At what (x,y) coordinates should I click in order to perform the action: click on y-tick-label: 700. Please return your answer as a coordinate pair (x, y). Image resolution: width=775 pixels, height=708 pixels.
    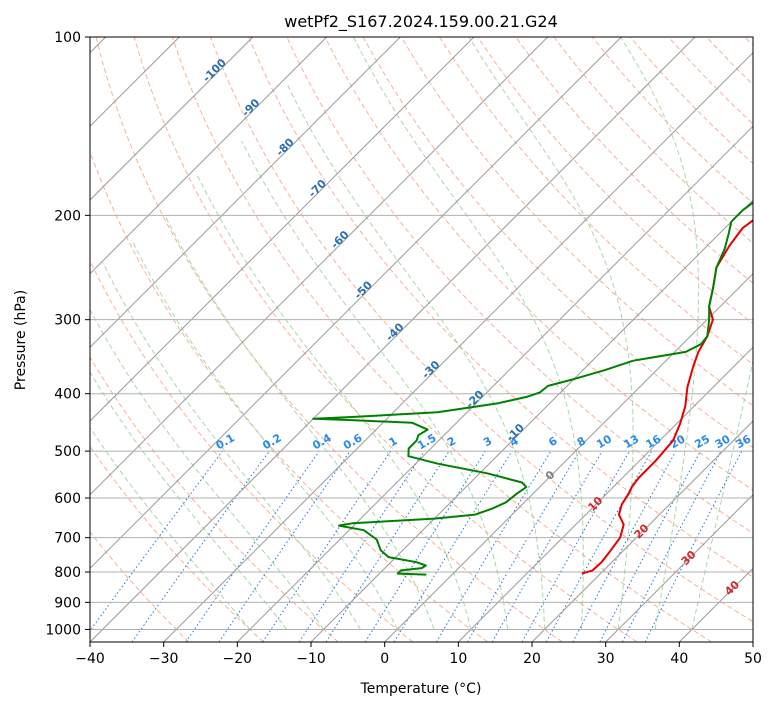
    Looking at the image, I should click on (67, 539).